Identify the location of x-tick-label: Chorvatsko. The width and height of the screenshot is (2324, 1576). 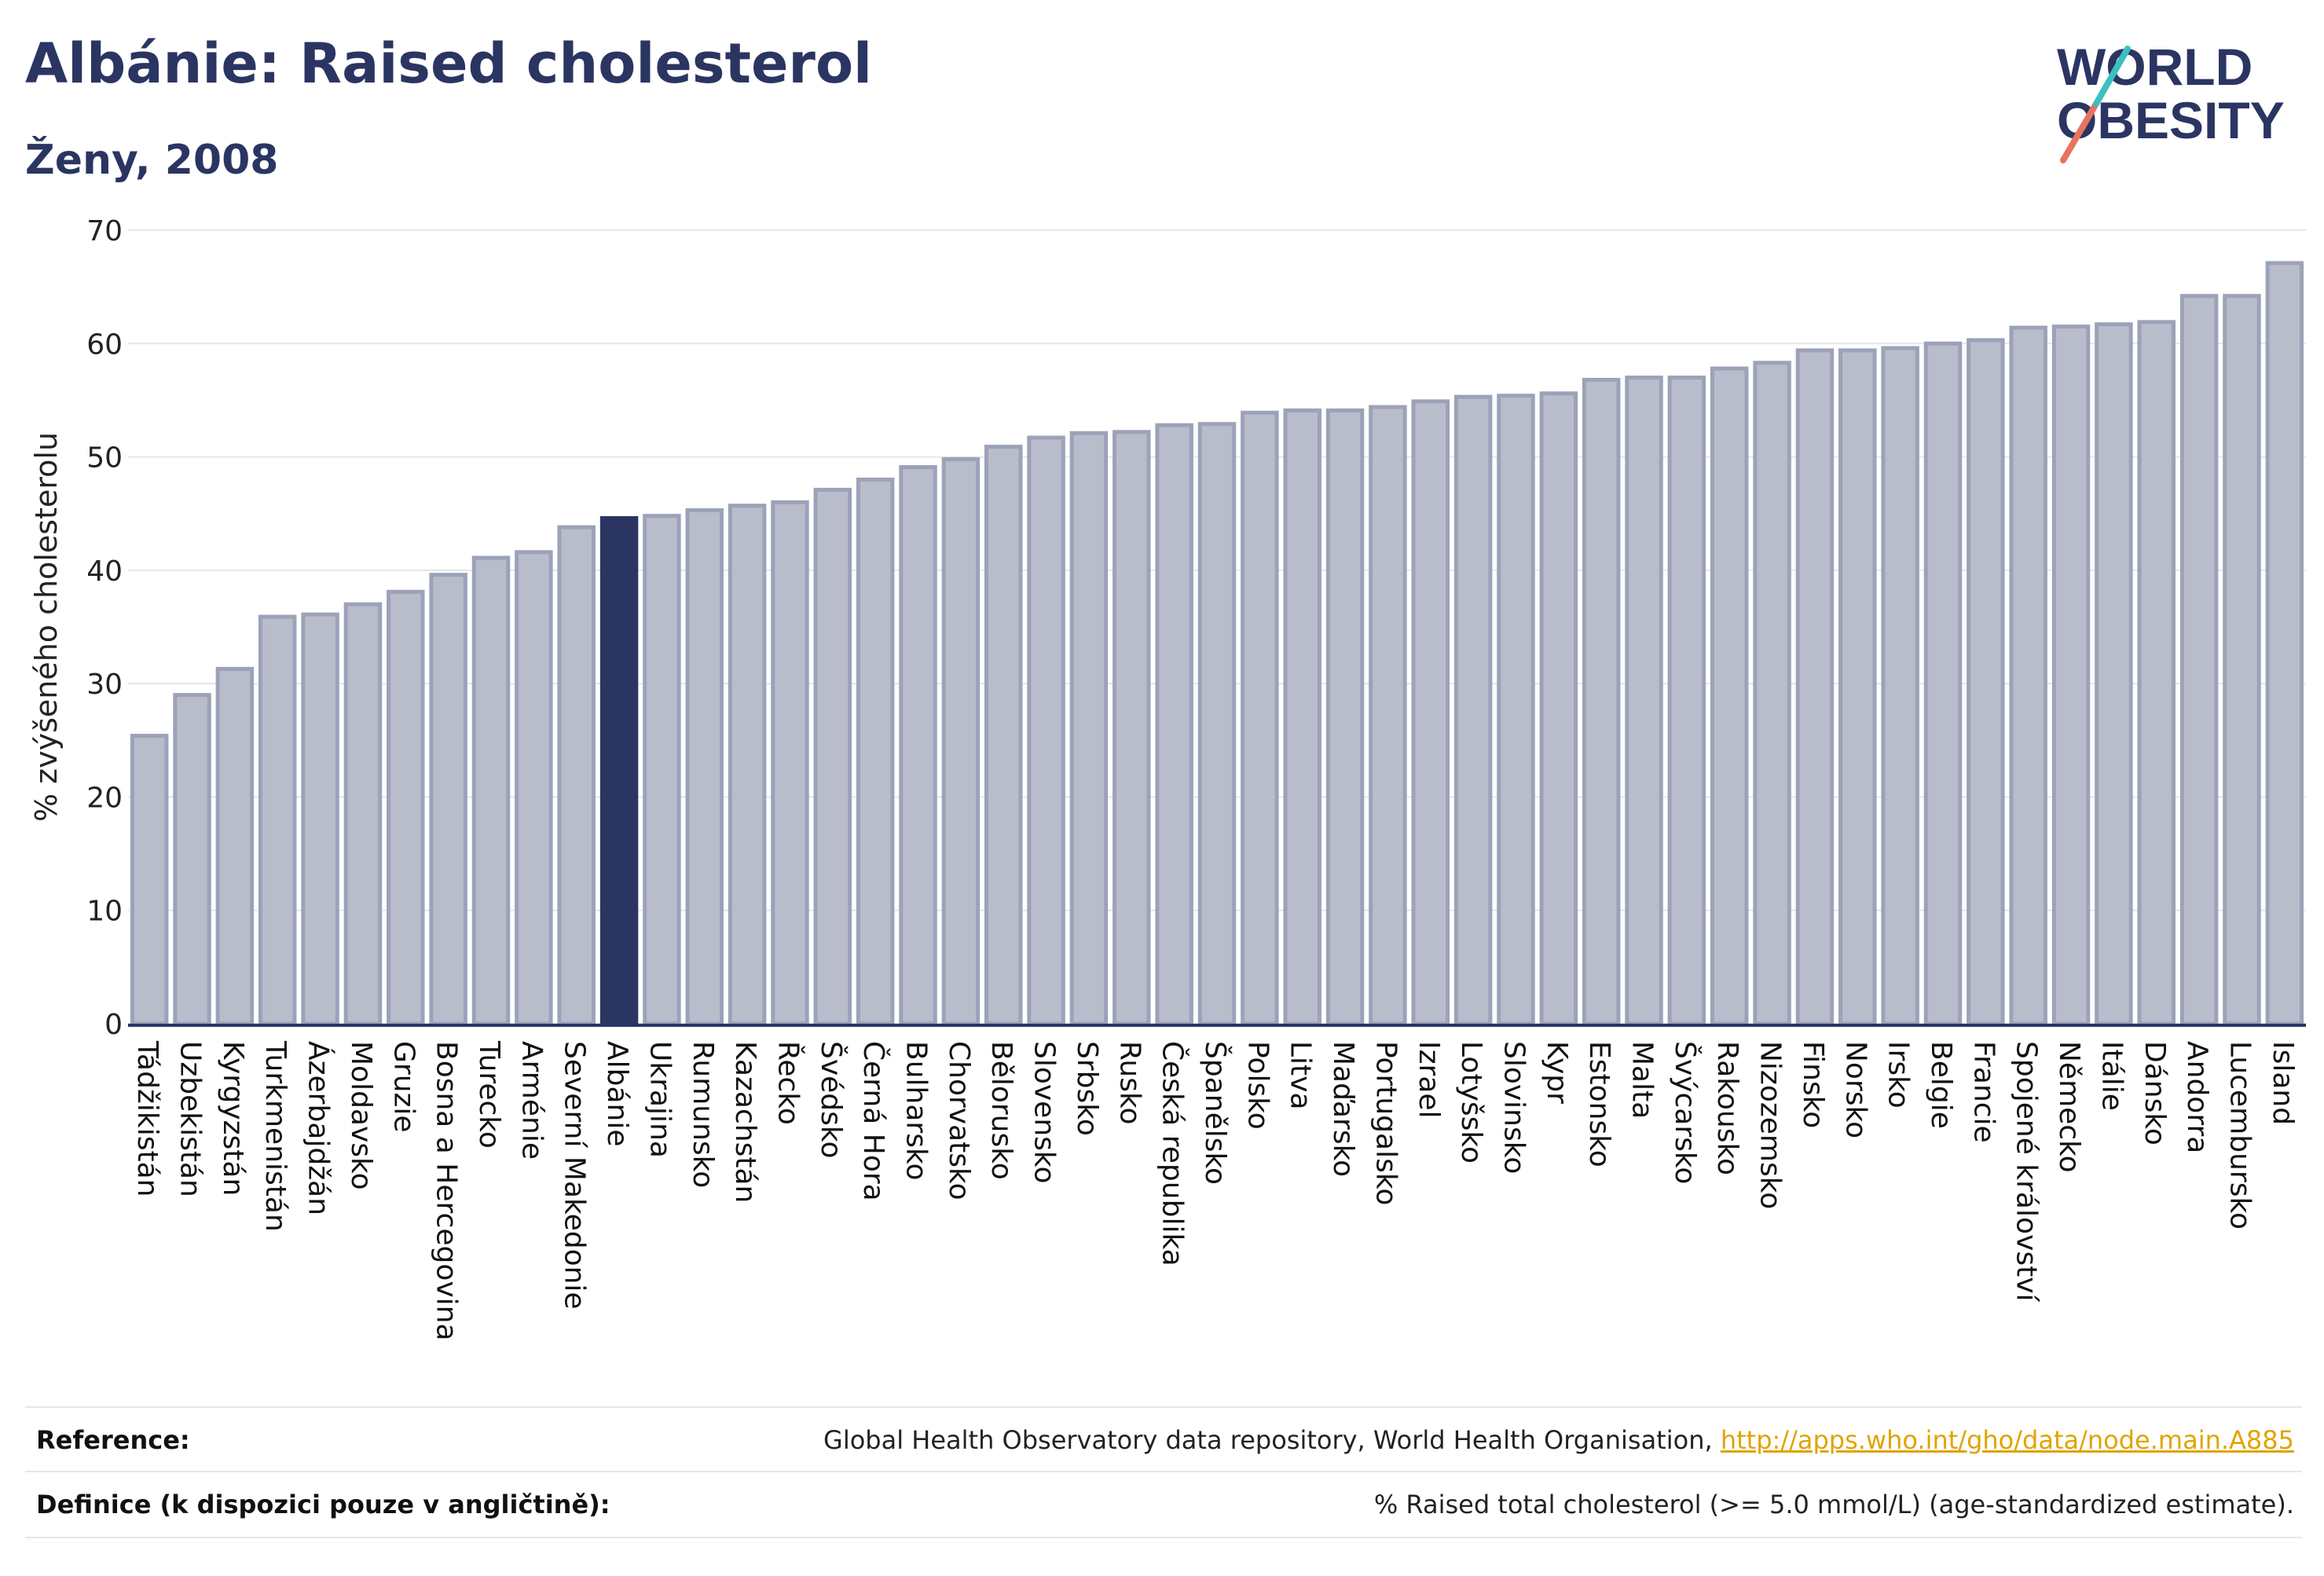
(959, 1120).